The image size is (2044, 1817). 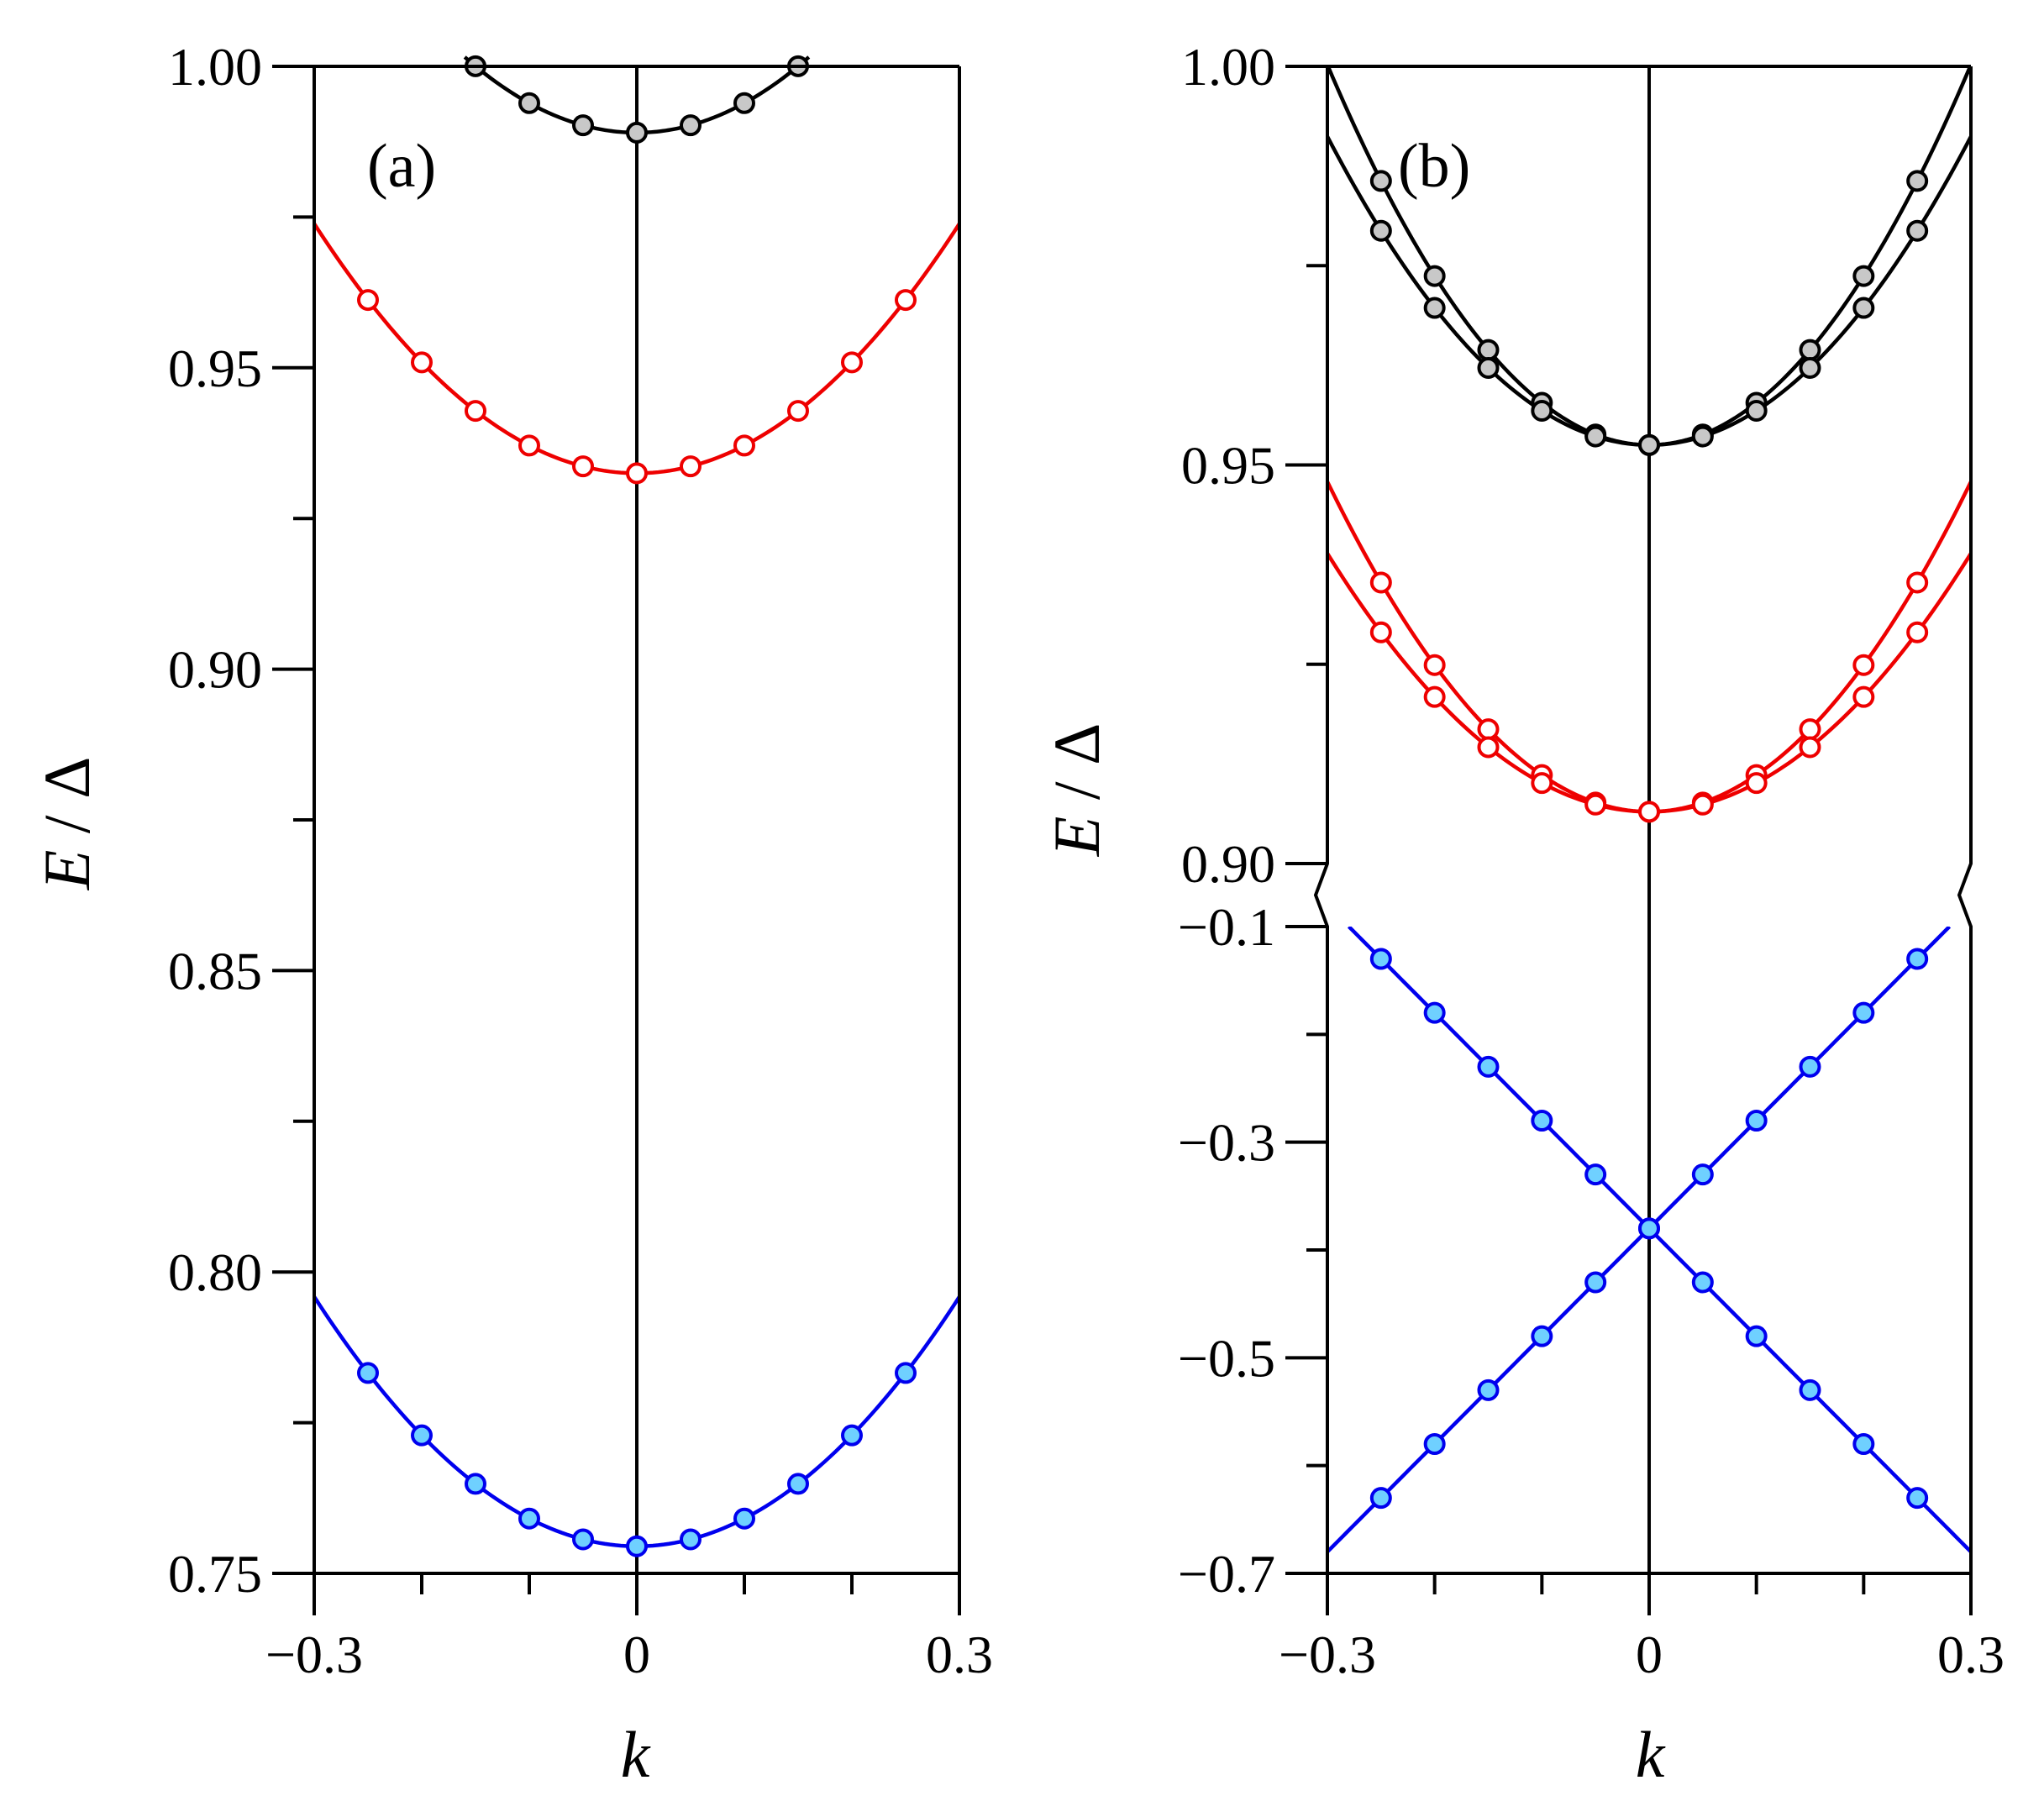 What do you see at coordinates (1488, 367) in the screenshot?
I see `panel-b-black-inner-point-m0p15` at bounding box center [1488, 367].